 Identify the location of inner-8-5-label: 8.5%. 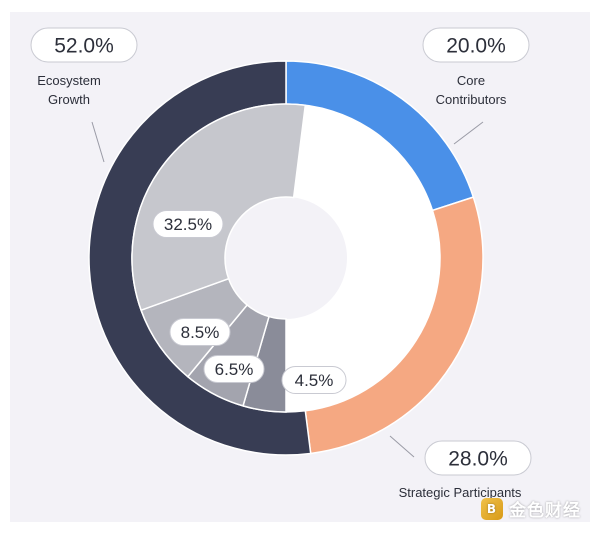
(200, 332).